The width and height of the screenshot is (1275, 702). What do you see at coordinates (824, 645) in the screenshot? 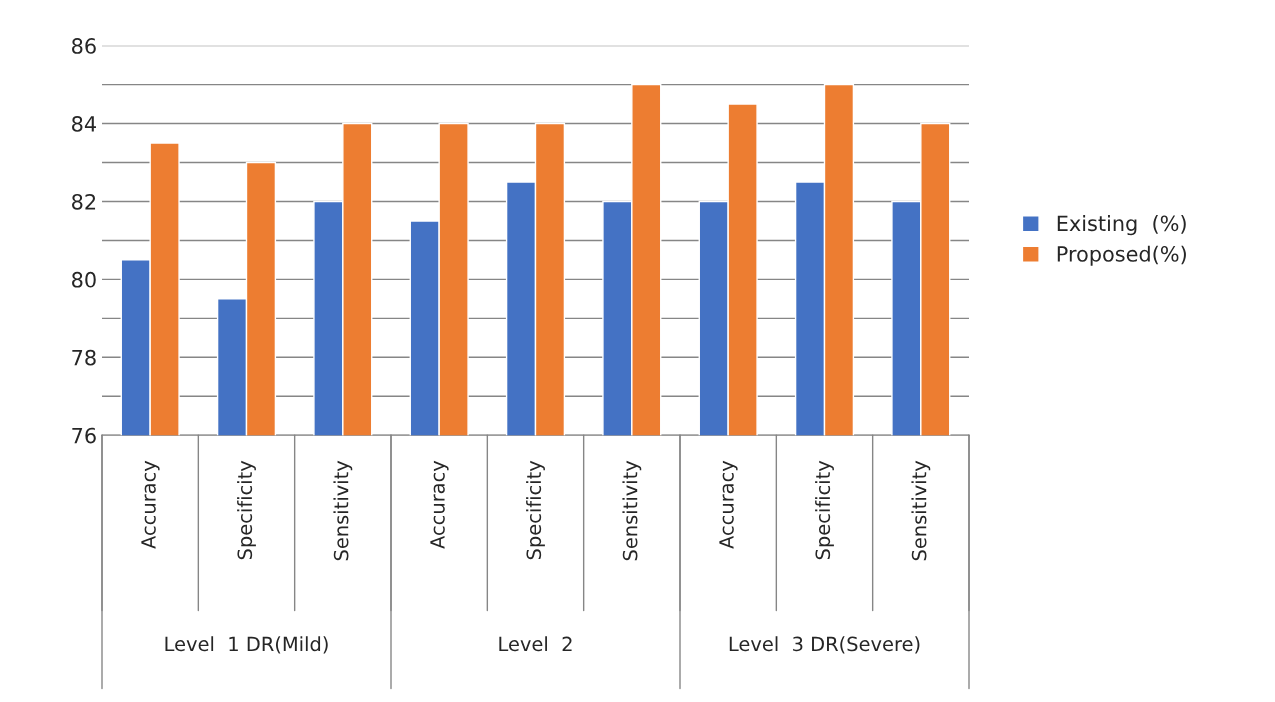
I see `text: Level 3 DR(Severe)` at bounding box center [824, 645].